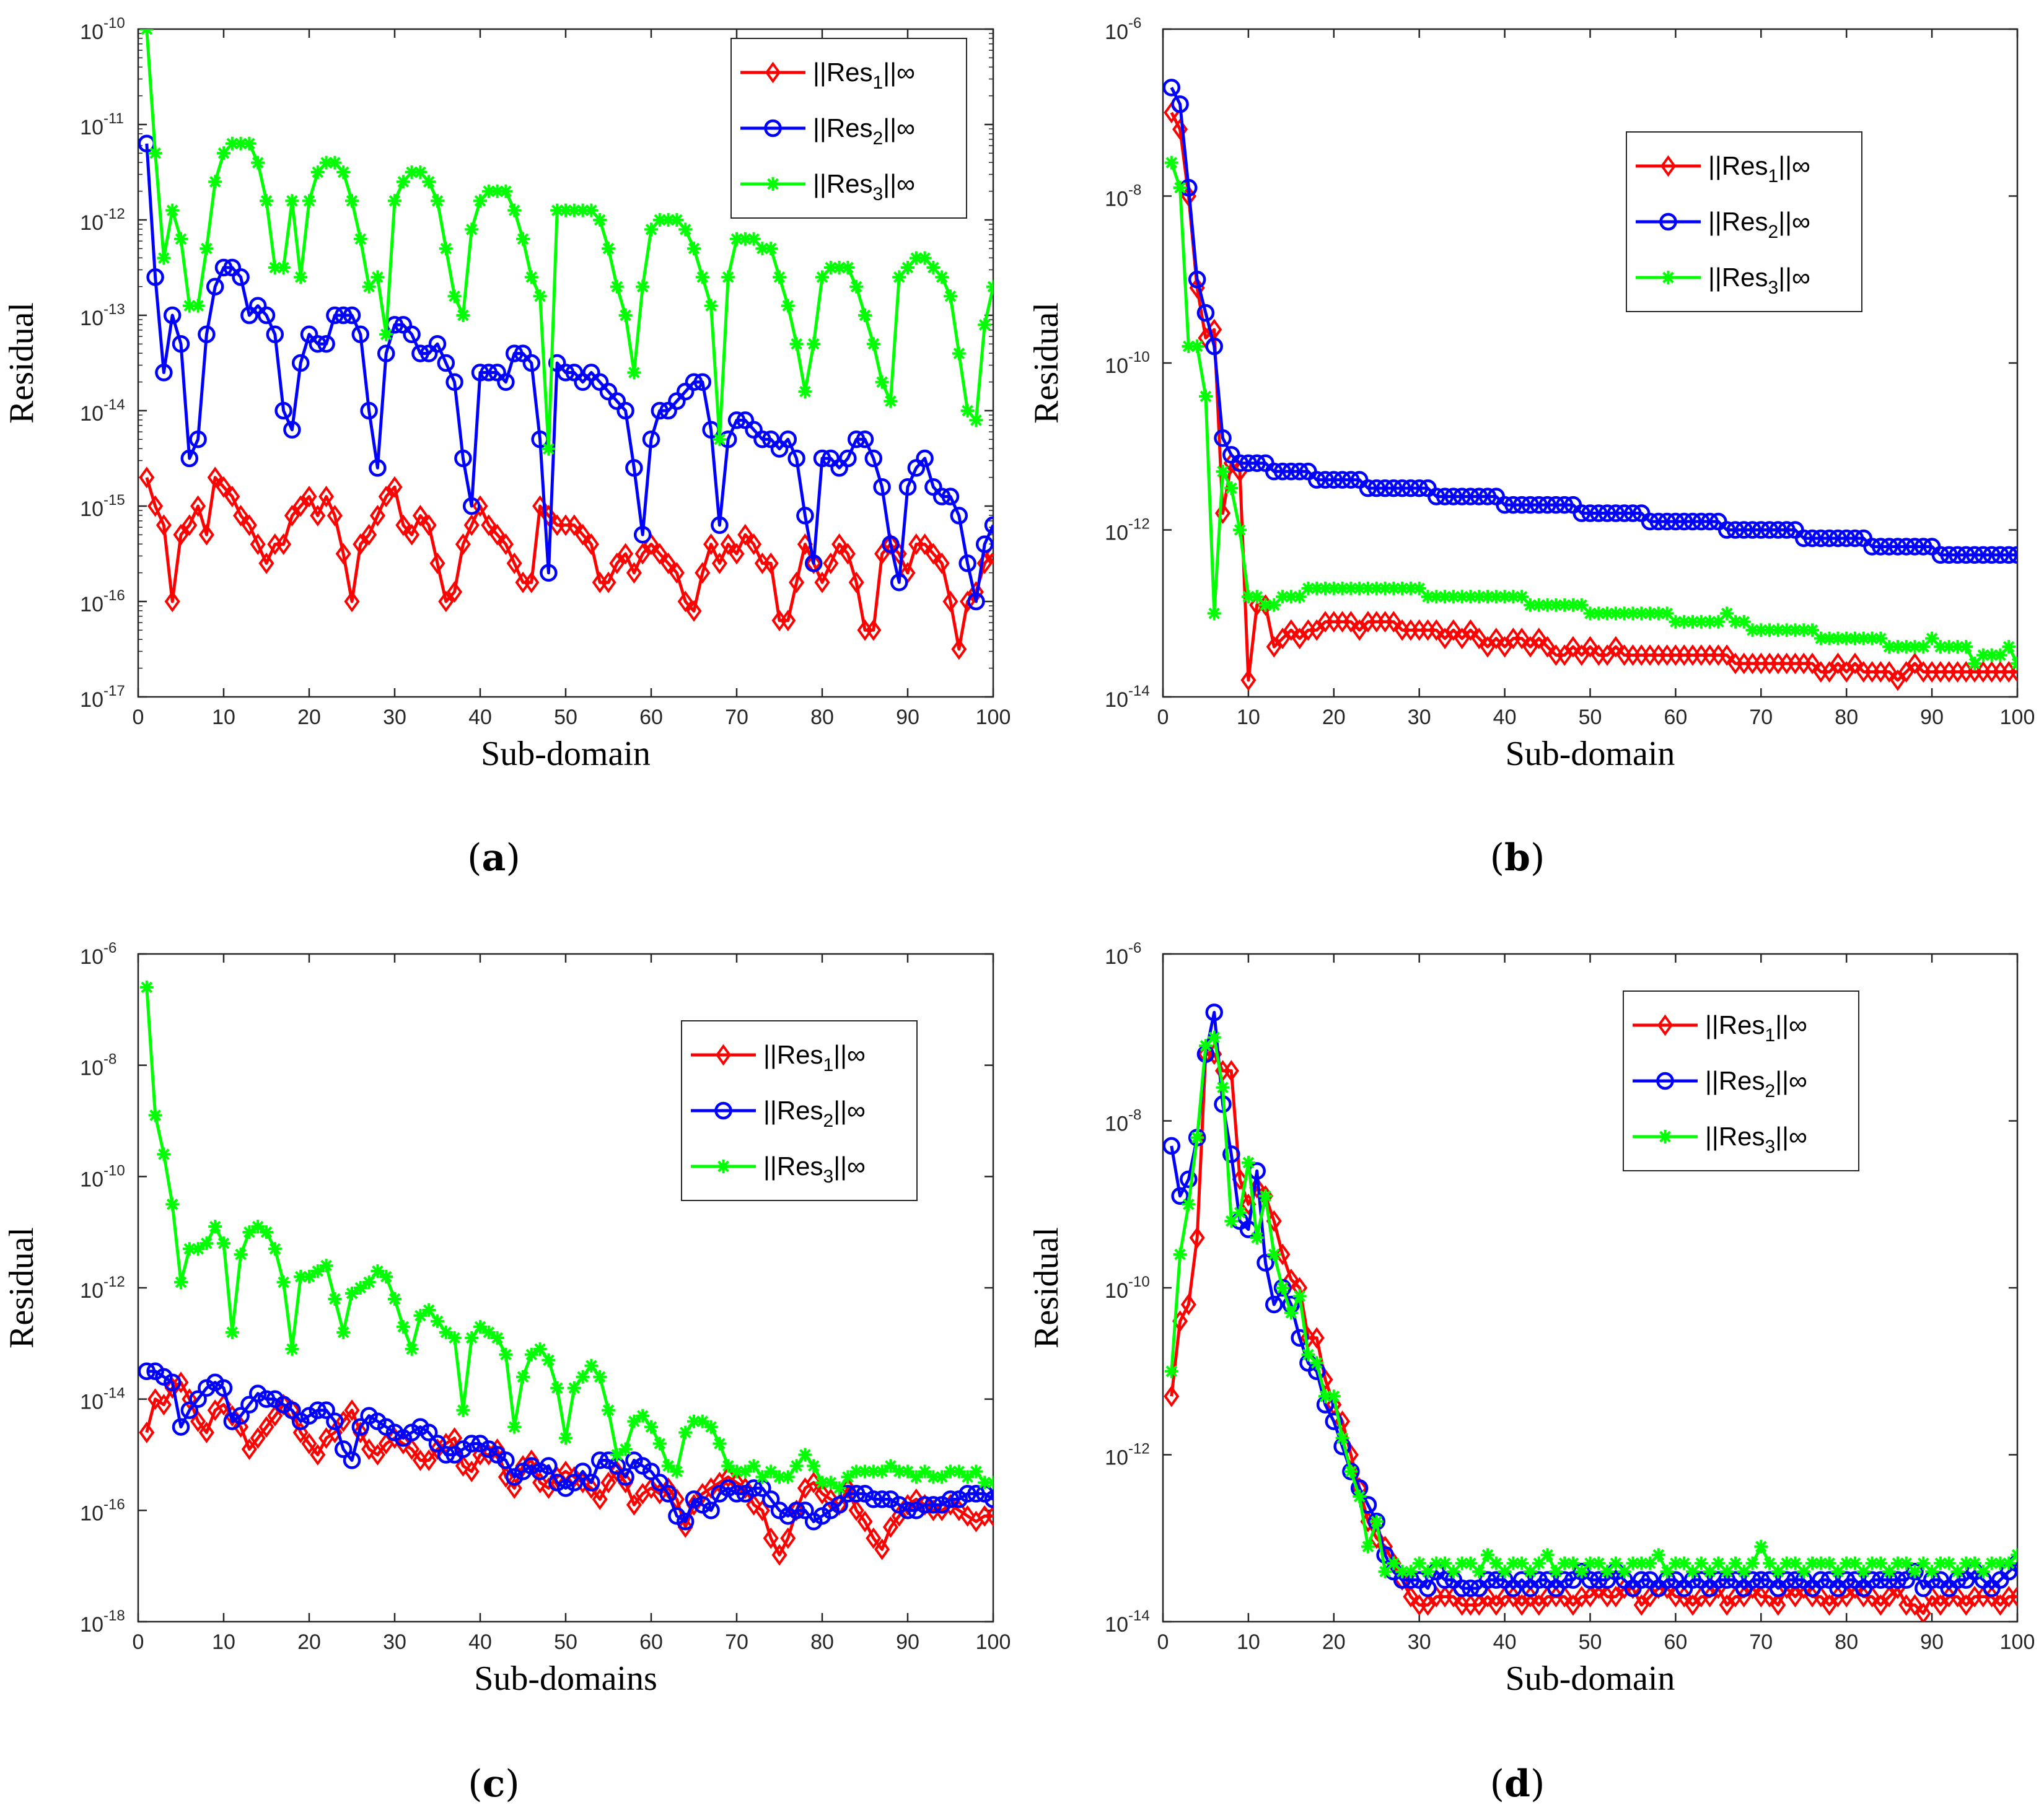 This screenshot has width=2044, height=1810. I want to click on caption-open: (, so click(1497, 1784).